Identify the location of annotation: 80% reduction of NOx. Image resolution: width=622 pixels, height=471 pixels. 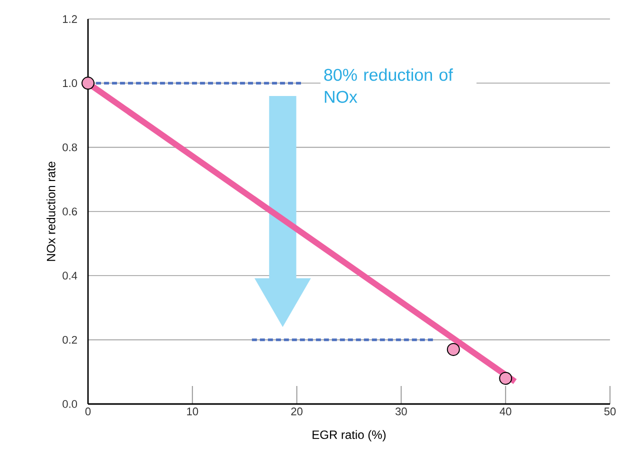
(388, 85).